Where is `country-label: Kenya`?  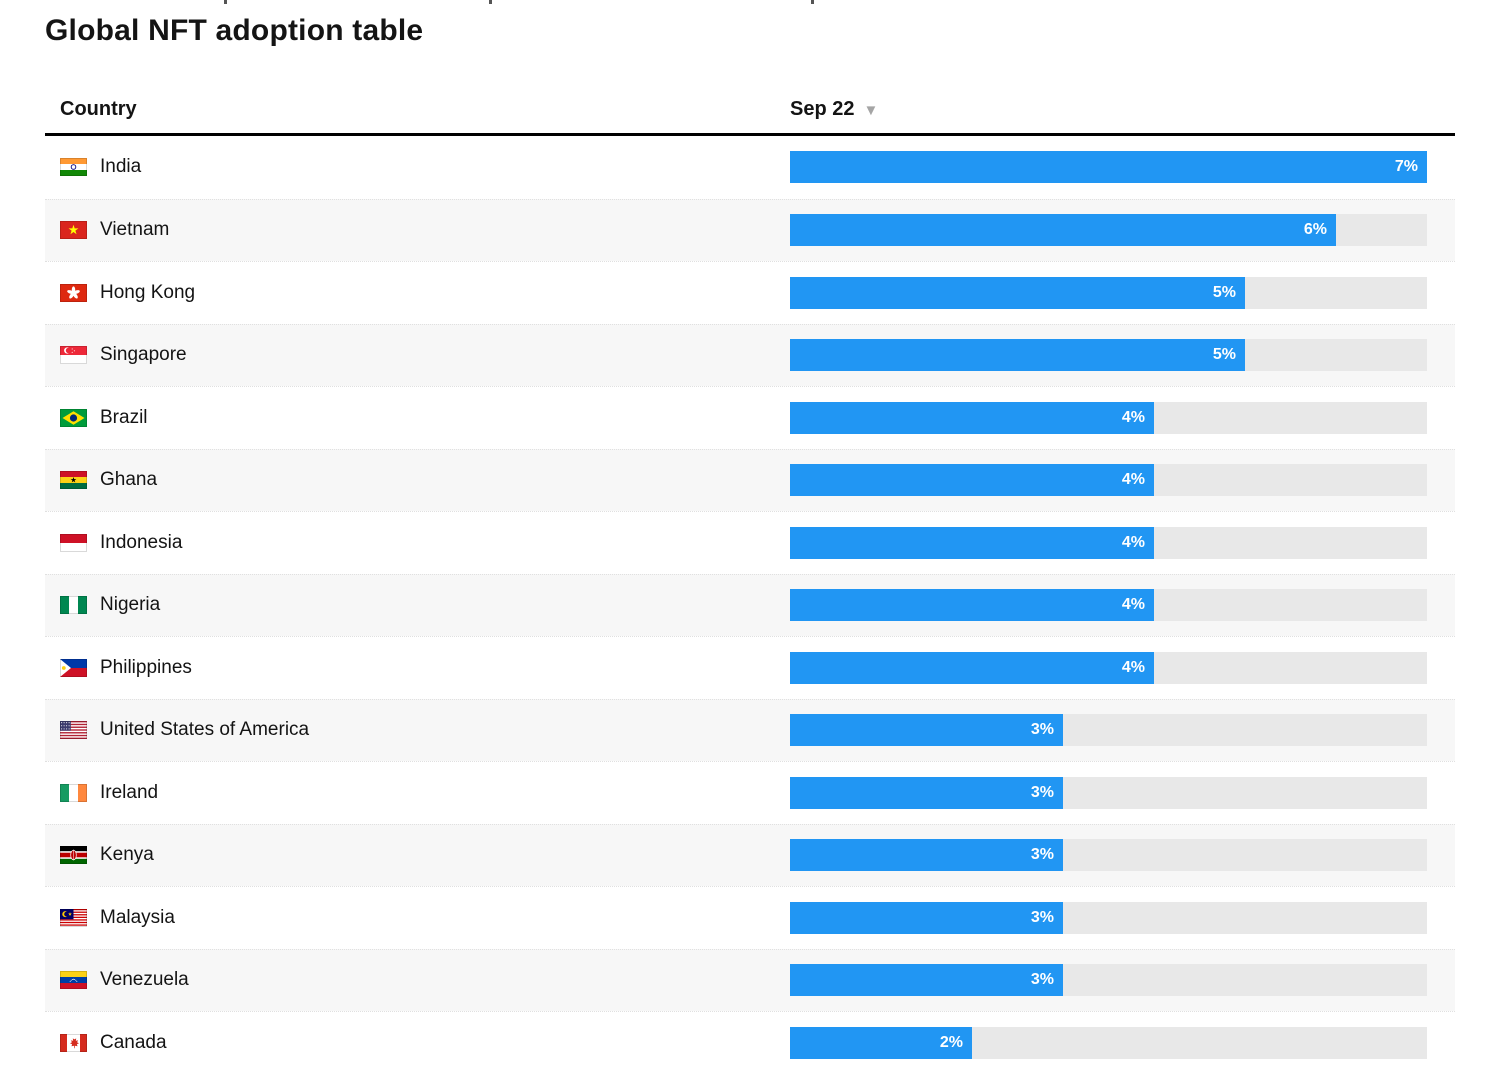
country-label: Kenya is located at coordinates (127, 855).